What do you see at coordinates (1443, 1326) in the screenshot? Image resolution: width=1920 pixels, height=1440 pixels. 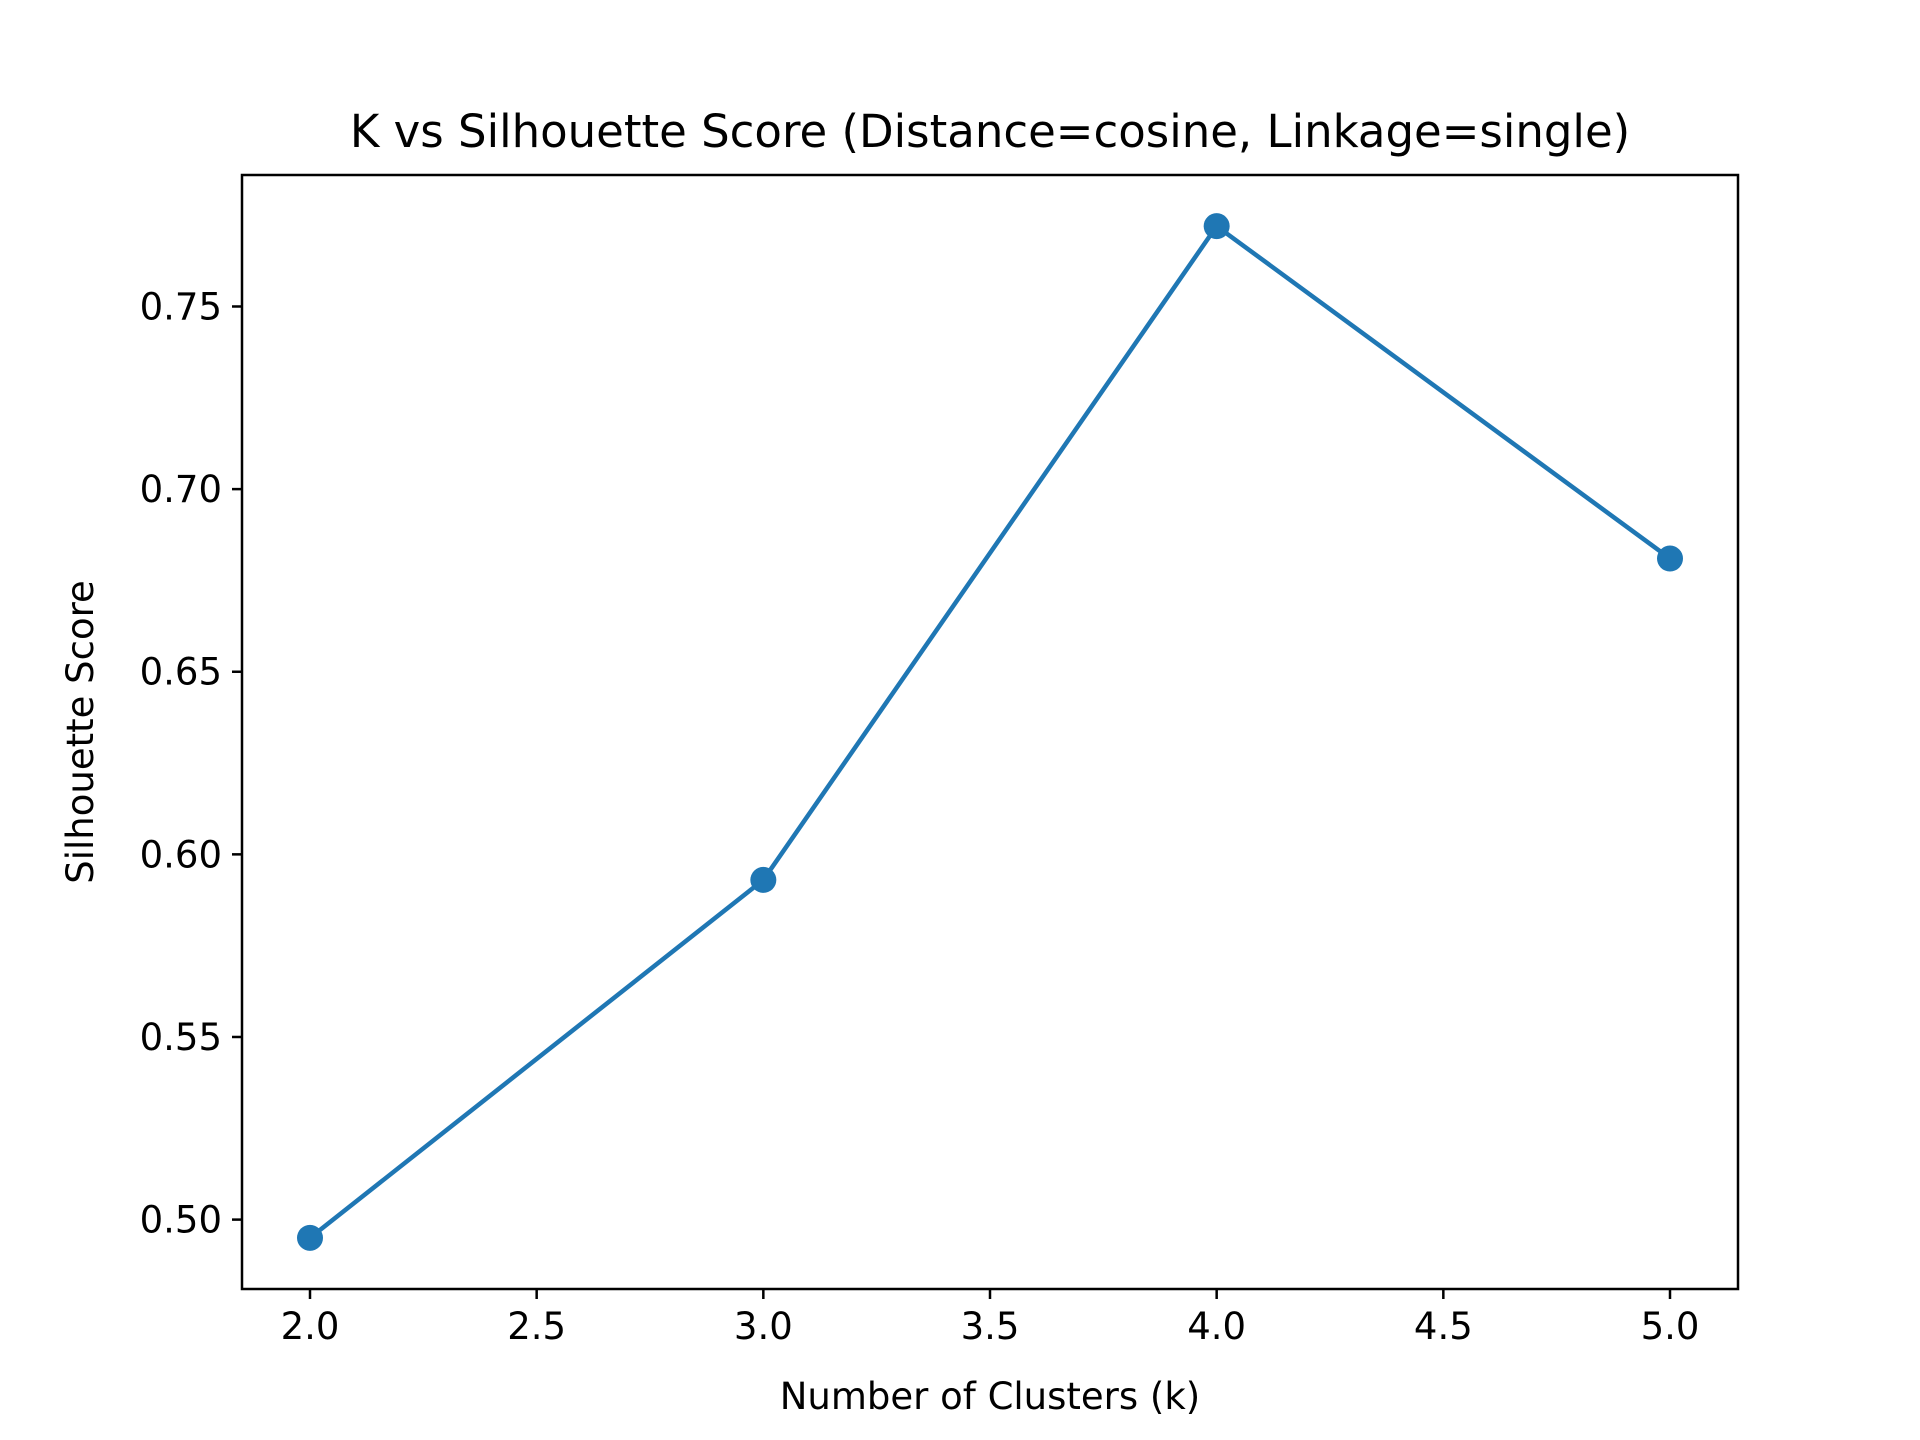 I see `x-tick-label: 4.5` at bounding box center [1443, 1326].